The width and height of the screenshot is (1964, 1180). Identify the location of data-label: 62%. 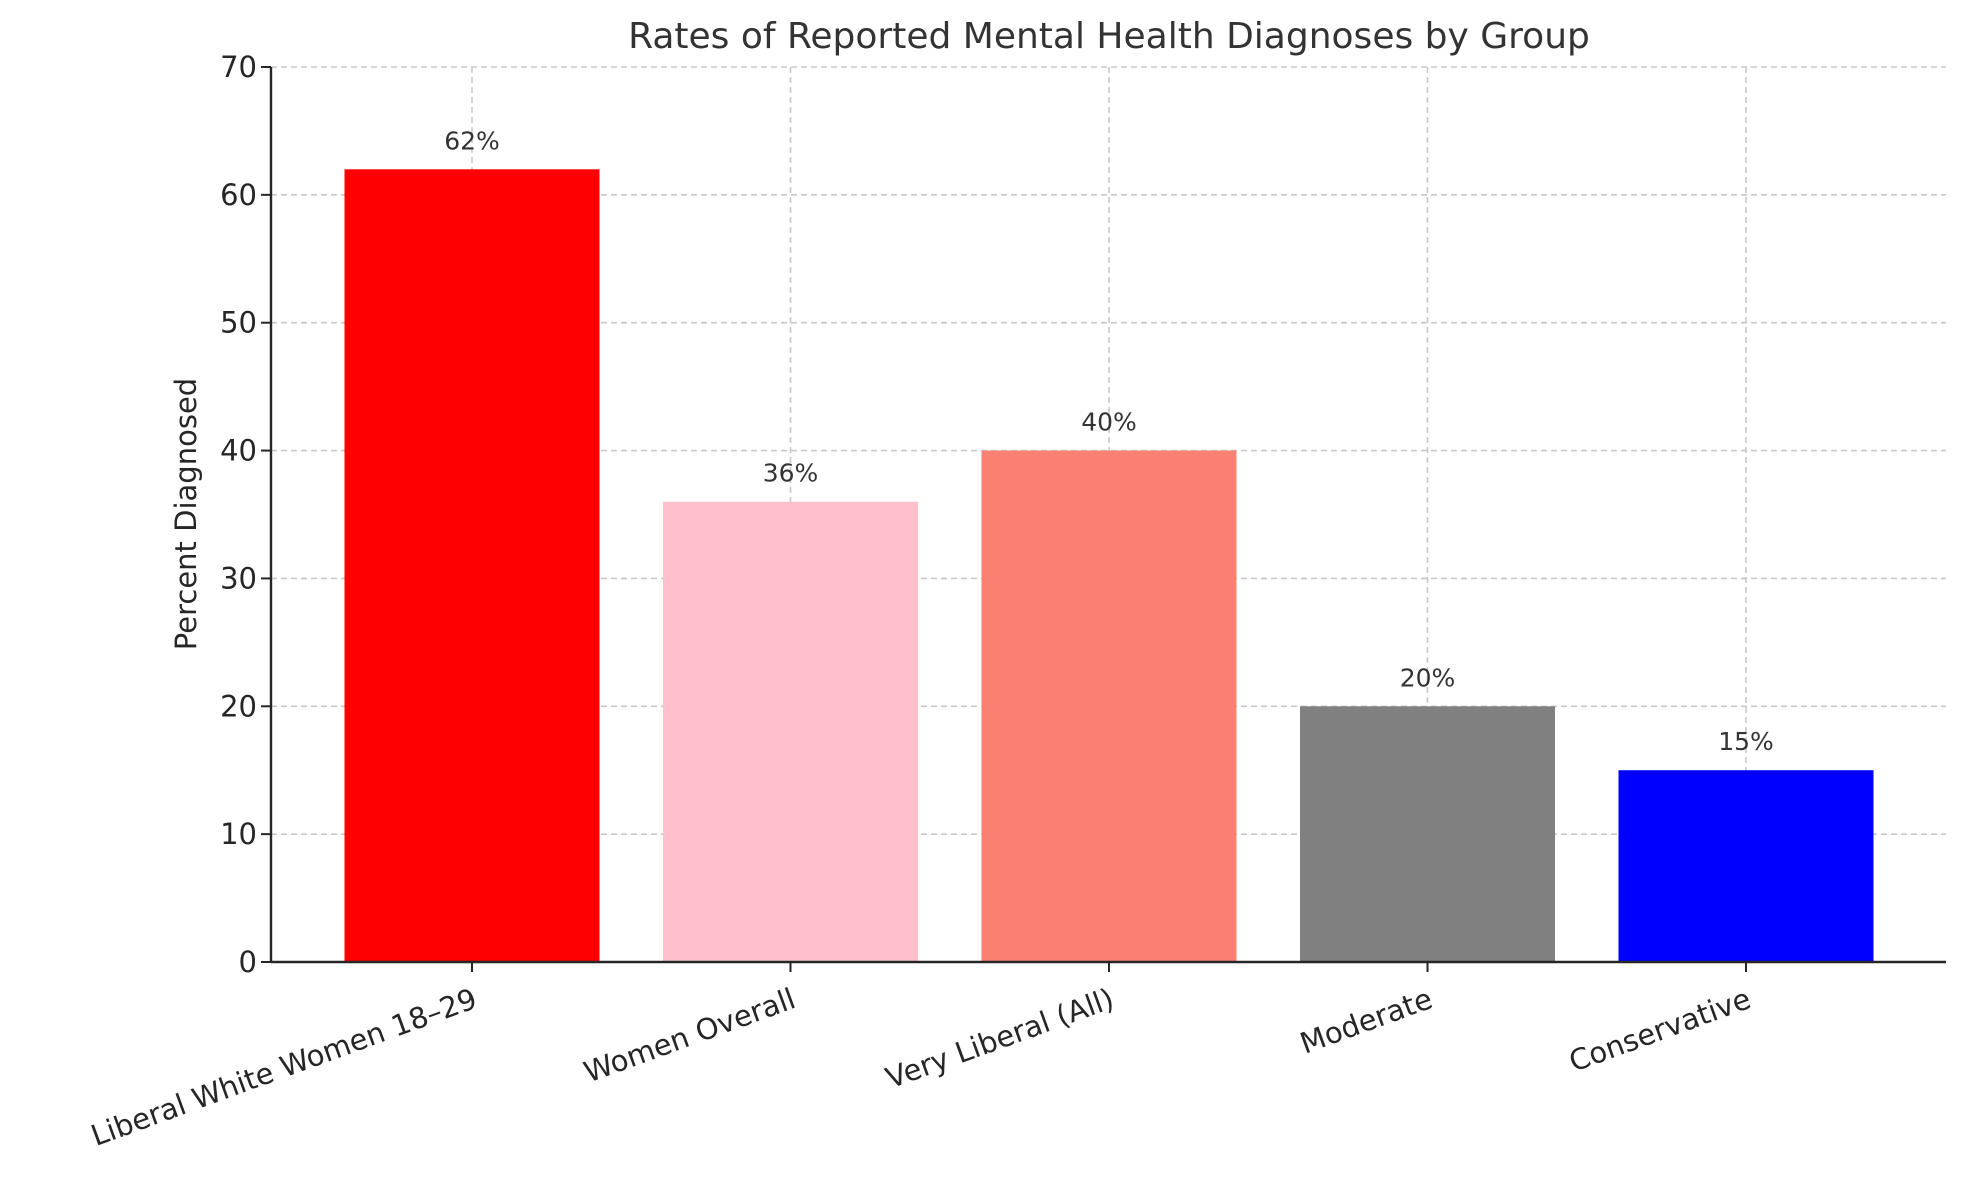
(472, 140).